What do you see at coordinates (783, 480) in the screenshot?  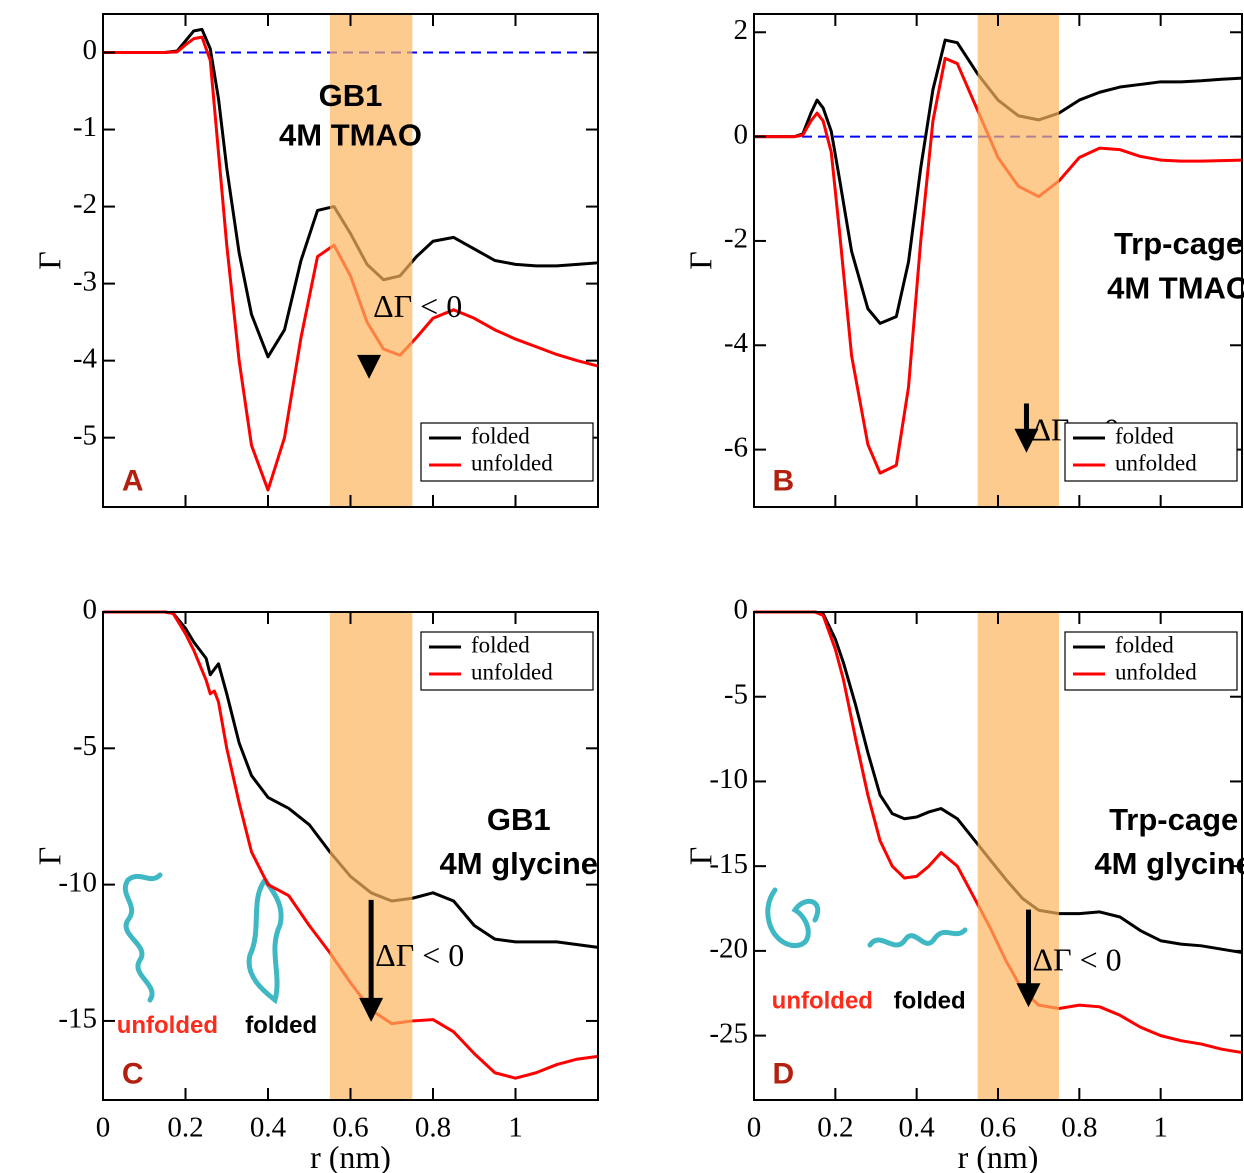 I see `panel-label: B` at bounding box center [783, 480].